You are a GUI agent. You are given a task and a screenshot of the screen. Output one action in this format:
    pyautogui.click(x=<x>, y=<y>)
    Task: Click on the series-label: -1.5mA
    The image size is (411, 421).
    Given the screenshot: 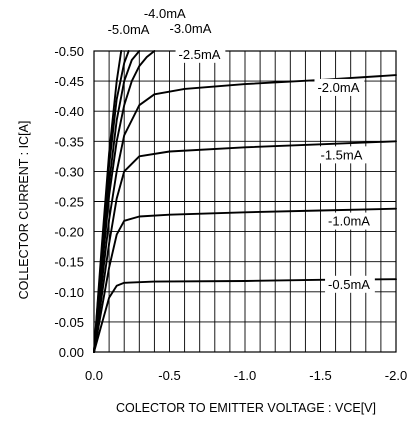 What is the action you would take?
    pyautogui.click(x=342, y=154)
    